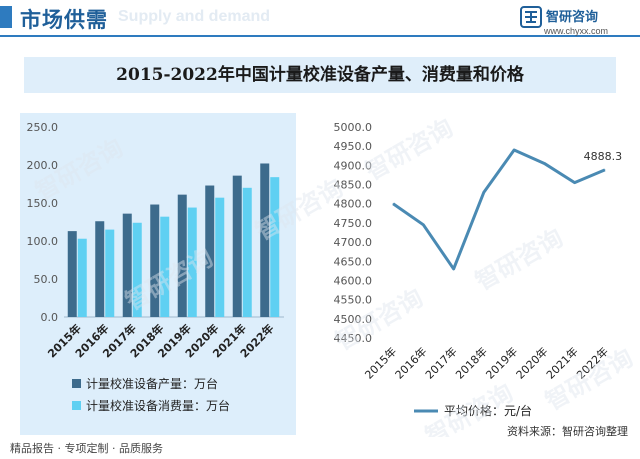 Image resolution: width=640 pixels, height=459 pixels. I want to click on legend-label: 计量校准设备产量：万台, so click(152, 383).